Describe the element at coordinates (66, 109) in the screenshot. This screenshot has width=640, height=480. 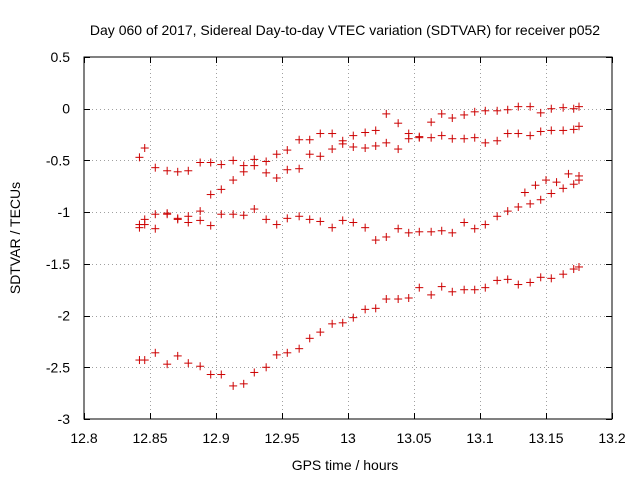
I see `y-tick-label: 0` at that location.